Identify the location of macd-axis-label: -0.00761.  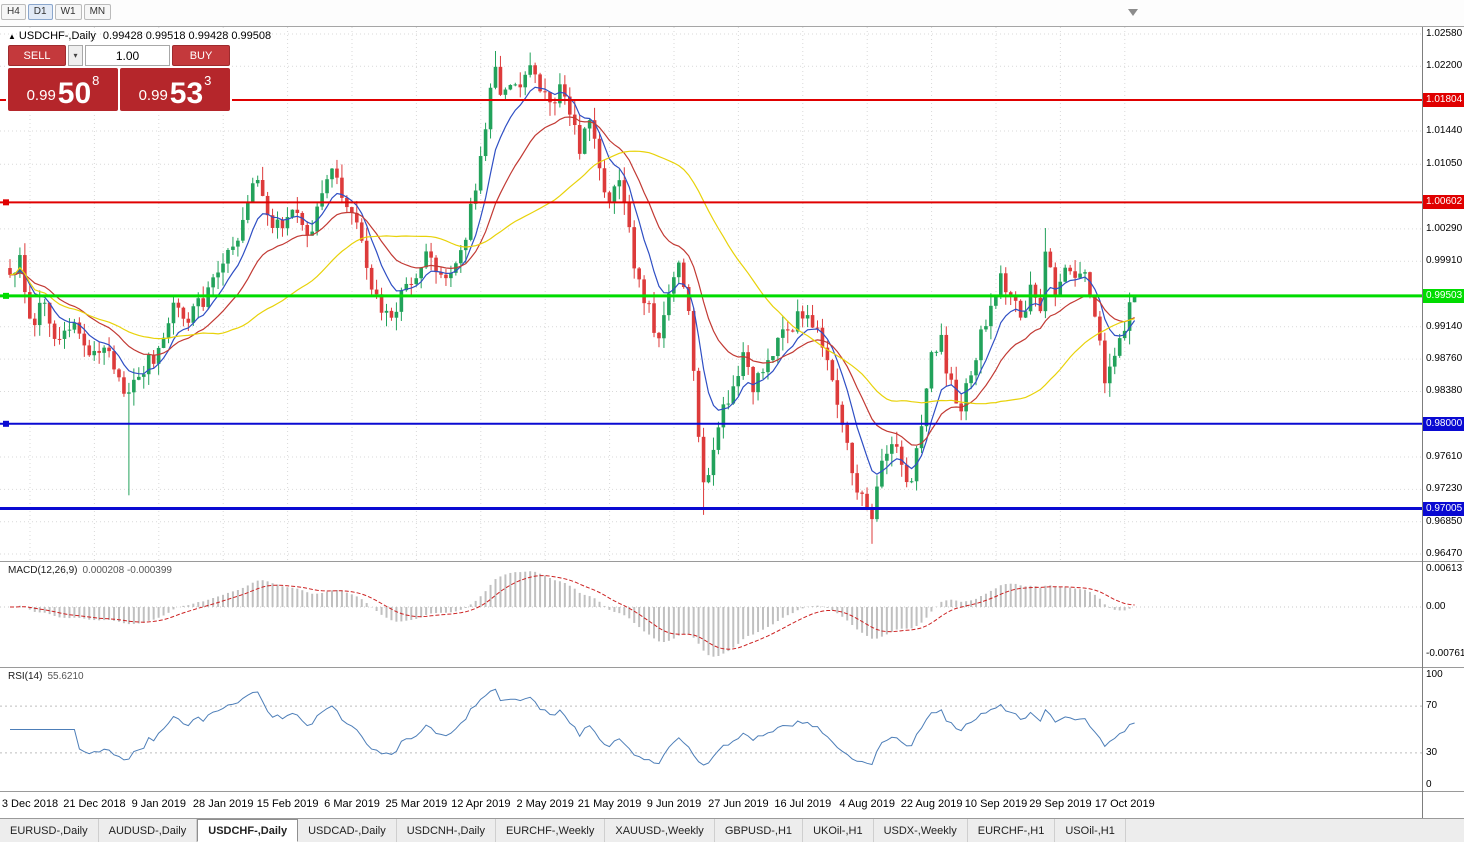
(1445, 654).